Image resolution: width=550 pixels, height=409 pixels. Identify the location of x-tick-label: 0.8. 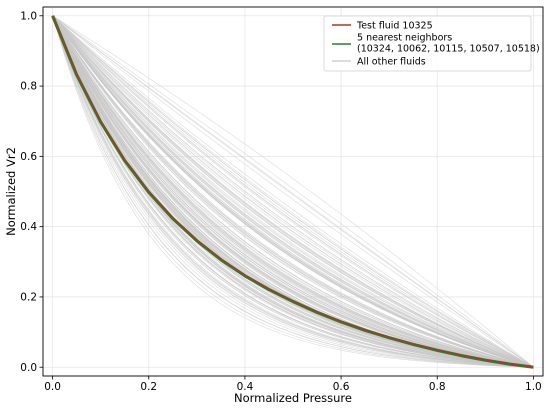
(437, 387).